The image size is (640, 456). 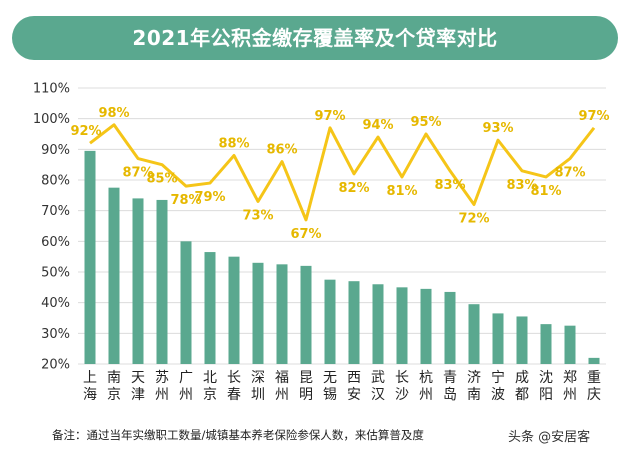 What do you see at coordinates (377, 125) in the screenshot?
I see `line-data-label: 94%` at bounding box center [377, 125].